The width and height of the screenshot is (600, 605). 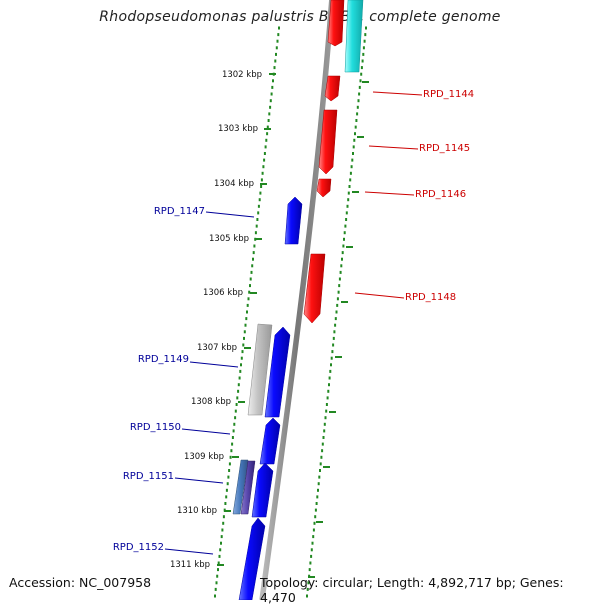 I want to click on scale-tick: 1310 kbp, so click(x=204, y=511).